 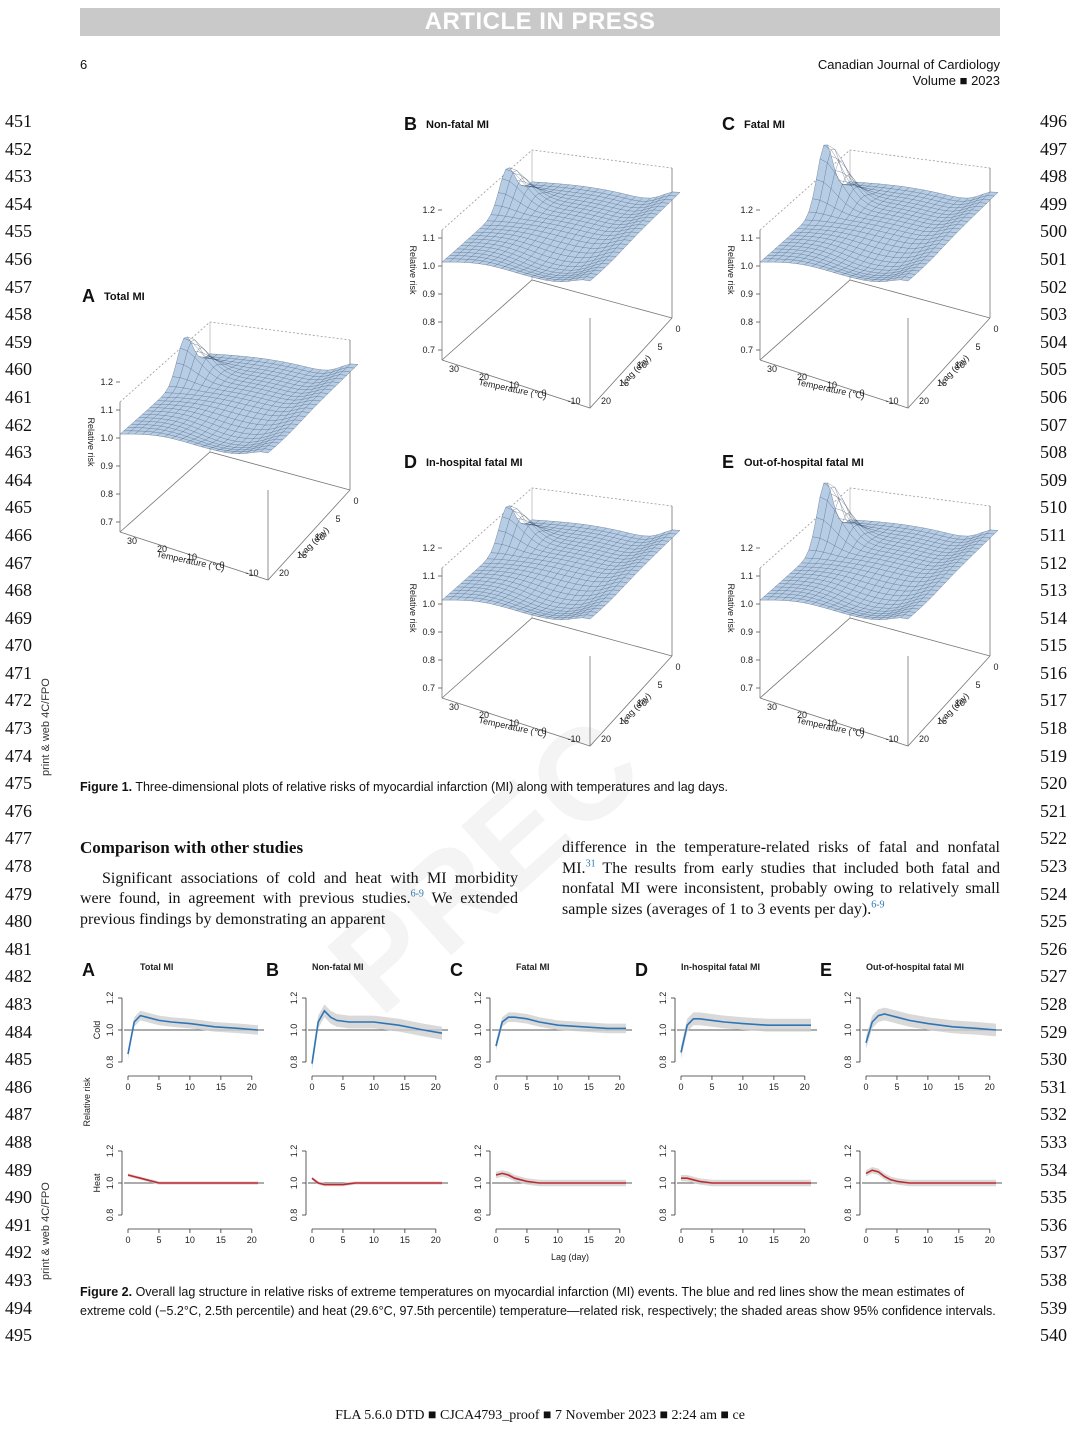 What do you see at coordinates (772, 369) in the screenshot?
I see `temperature-tick-label: 30` at bounding box center [772, 369].